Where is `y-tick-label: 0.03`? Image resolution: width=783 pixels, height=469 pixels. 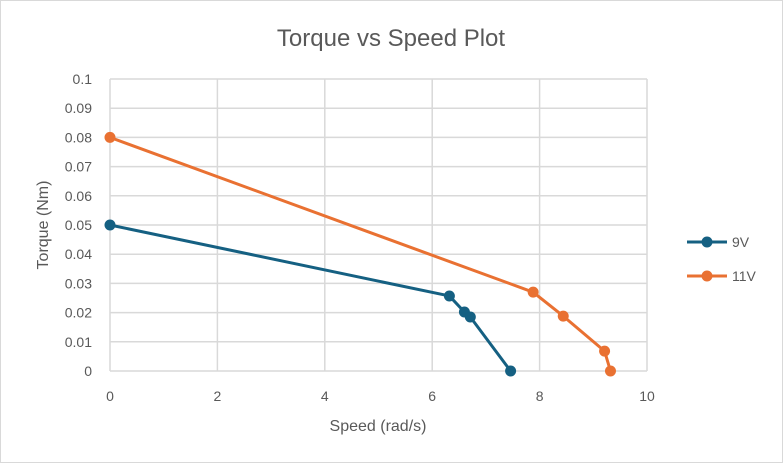
y-tick-label: 0.03 is located at coordinates (78, 283).